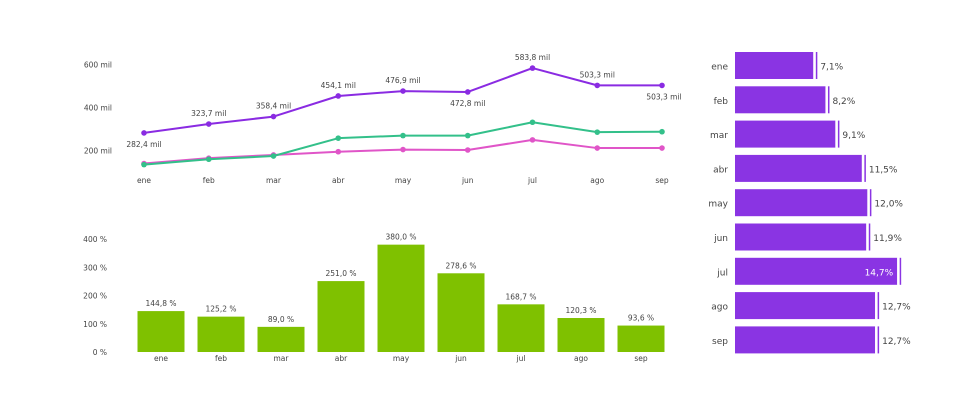 This screenshot has height=400, width=980. I want to click on data-label: 278,6 %, so click(461, 265).